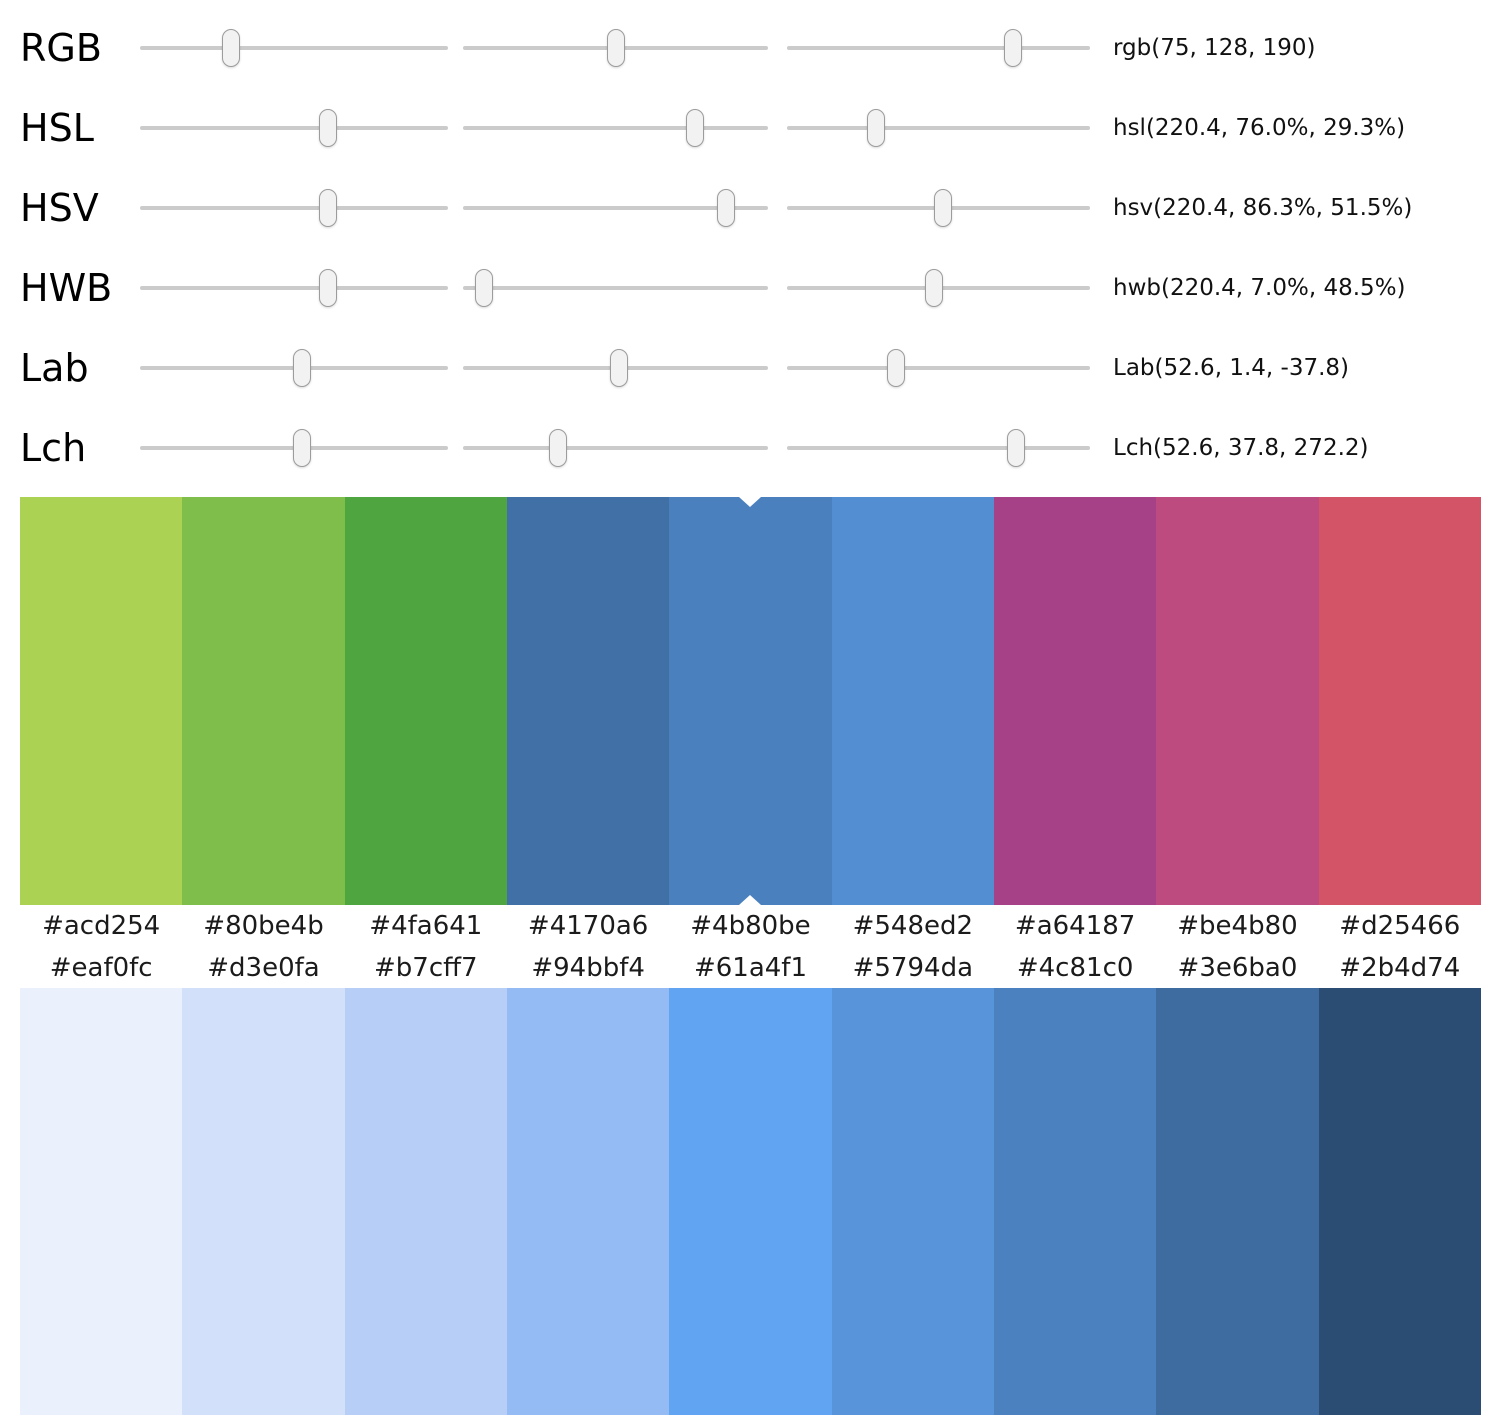 Image resolution: width=1501 pixels, height=1415 pixels. I want to click on hex-code-label: #61a4f1, so click(750, 967).